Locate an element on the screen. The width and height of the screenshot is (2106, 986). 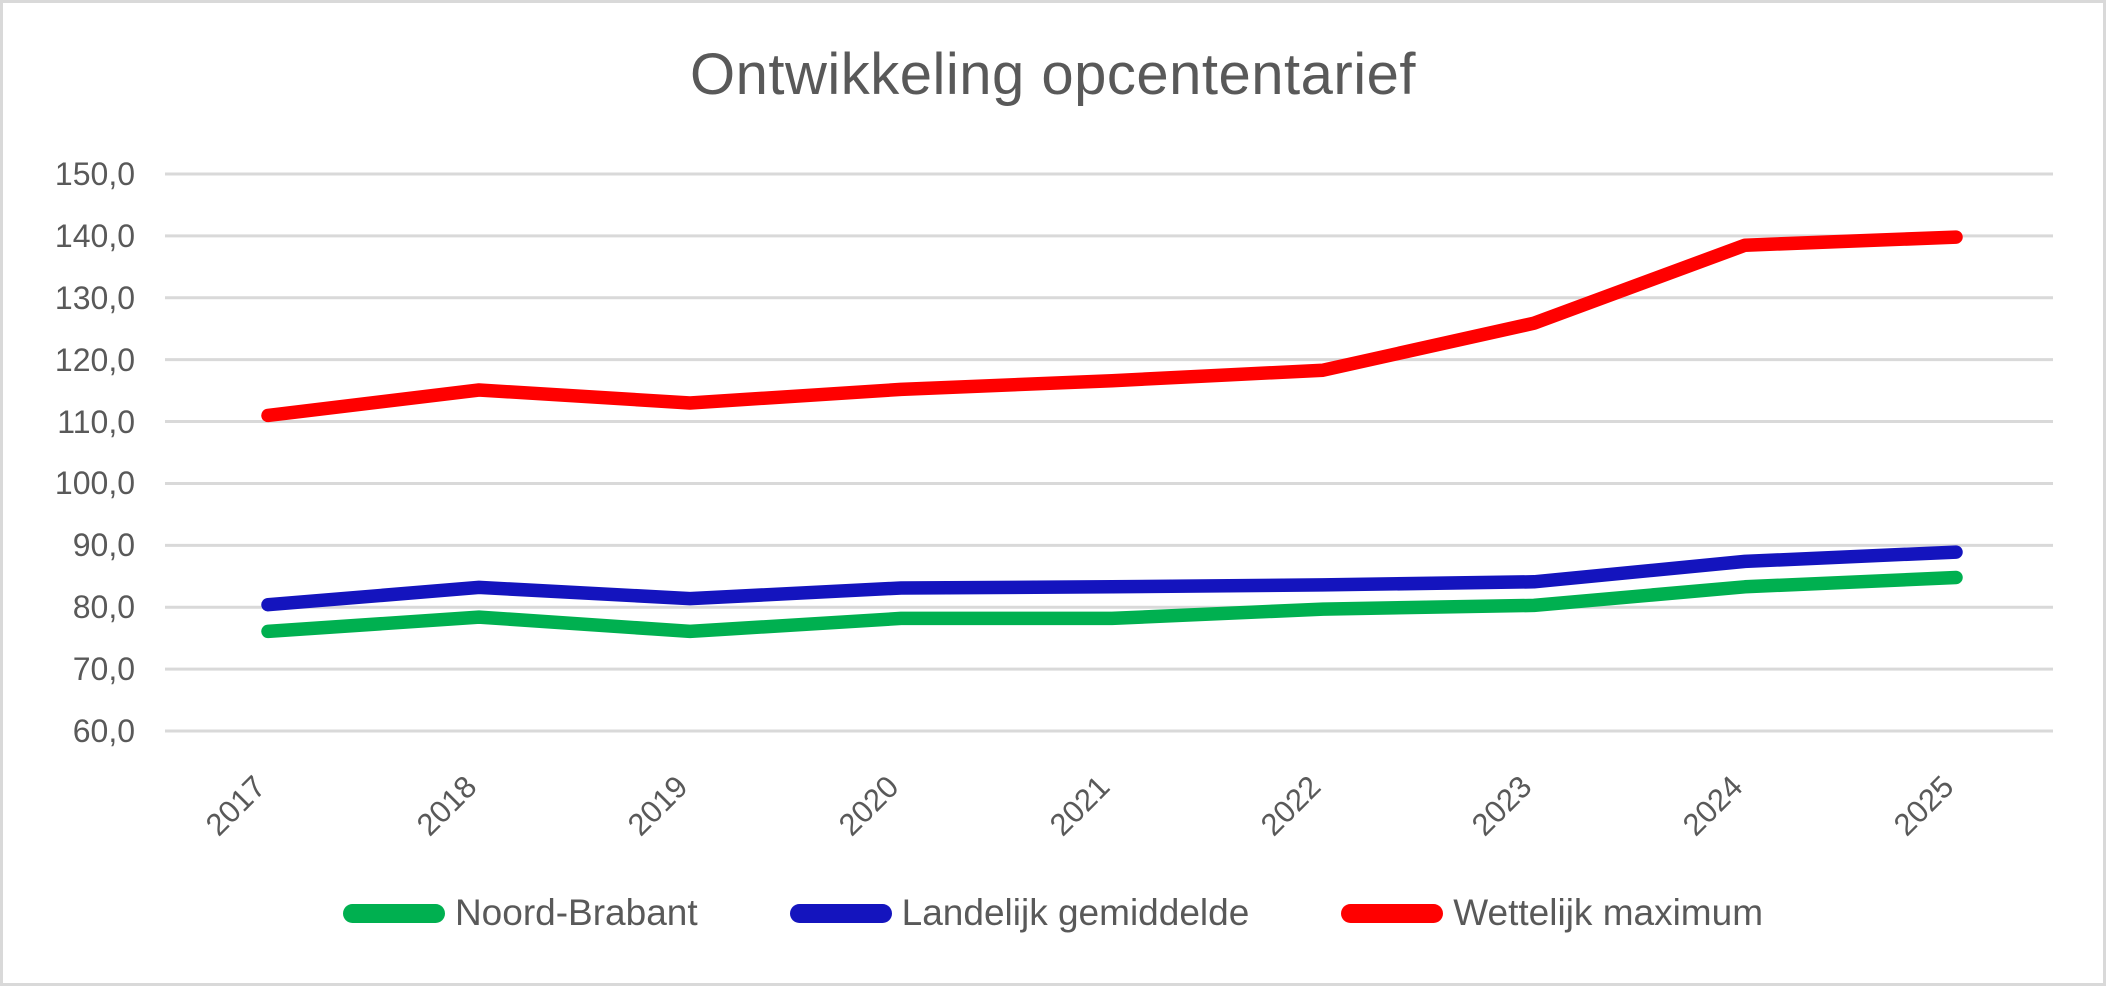
legend-label: Wettelijk maximum is located at coordinates (1608, 912).